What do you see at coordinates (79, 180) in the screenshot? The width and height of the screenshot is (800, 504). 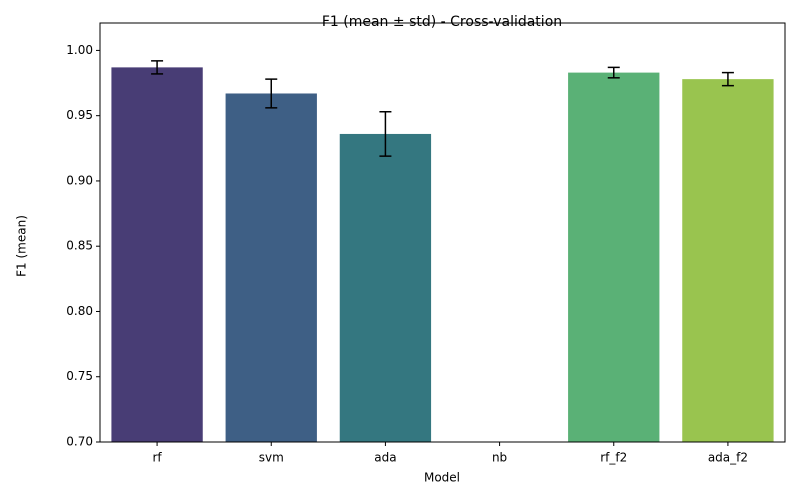 I see `y-tick-label: 0.90` at bounding box center [79, 180].